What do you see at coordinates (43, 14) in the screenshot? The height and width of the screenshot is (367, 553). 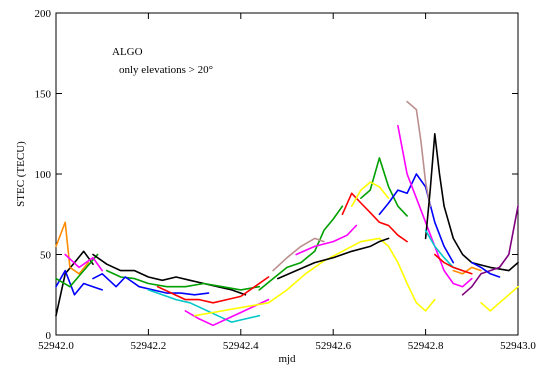 I see `y-tick-label: 200` at bounding box center [43, 14].